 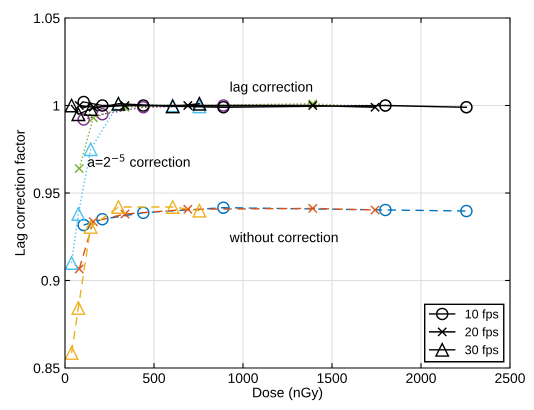 What do you see at coordinates (284, 237) in the screenshot?
I see `annotation: without correction` at bounding box center [284, 237].